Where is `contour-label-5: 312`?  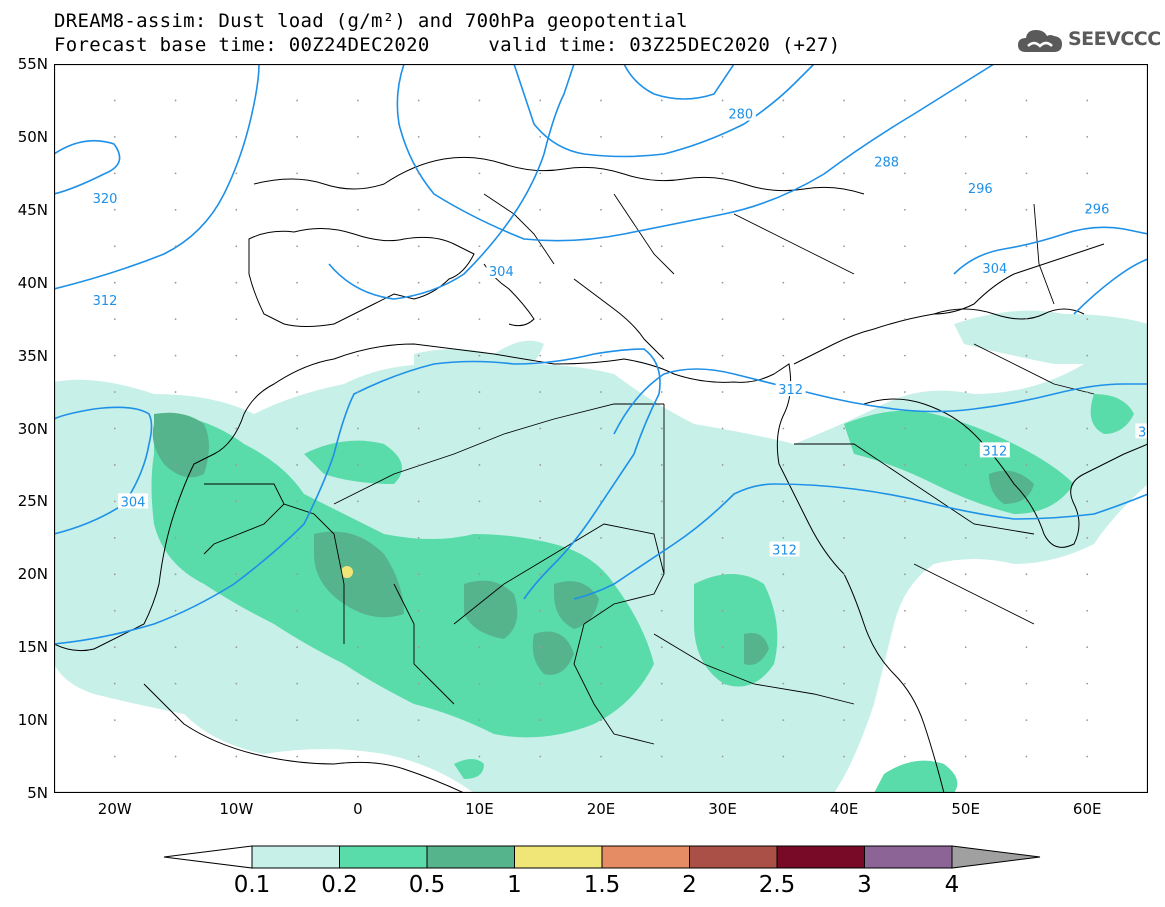 contour-label-5: 312 is located at coordinates (105, 301).